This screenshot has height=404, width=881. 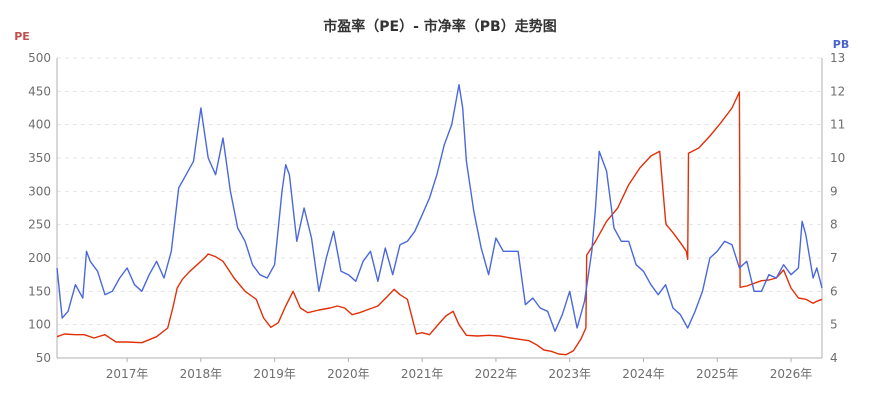 I want to click on x-tick-label: 2018年, so click(x=201, y=374).